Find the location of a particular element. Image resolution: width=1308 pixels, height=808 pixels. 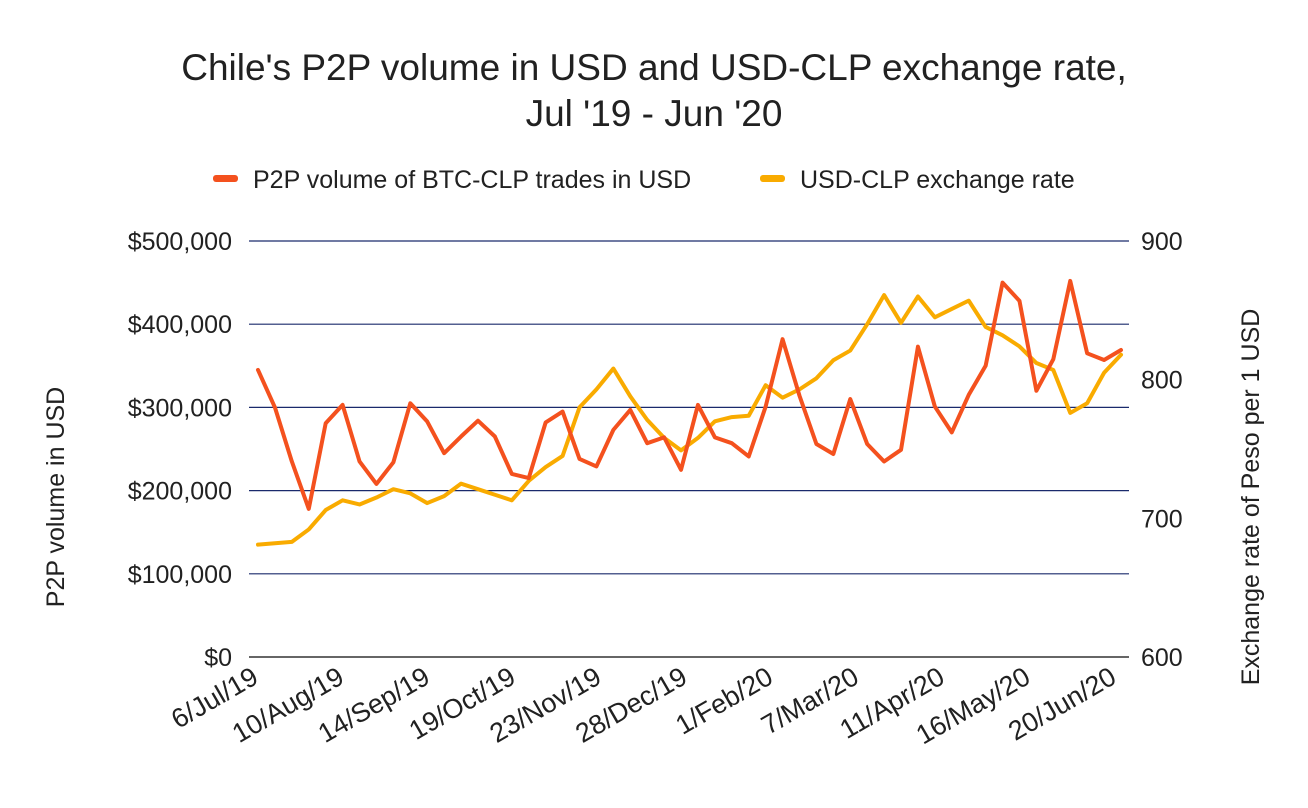

left-tick-label: $300,000 is located at coordinates (180, 408).